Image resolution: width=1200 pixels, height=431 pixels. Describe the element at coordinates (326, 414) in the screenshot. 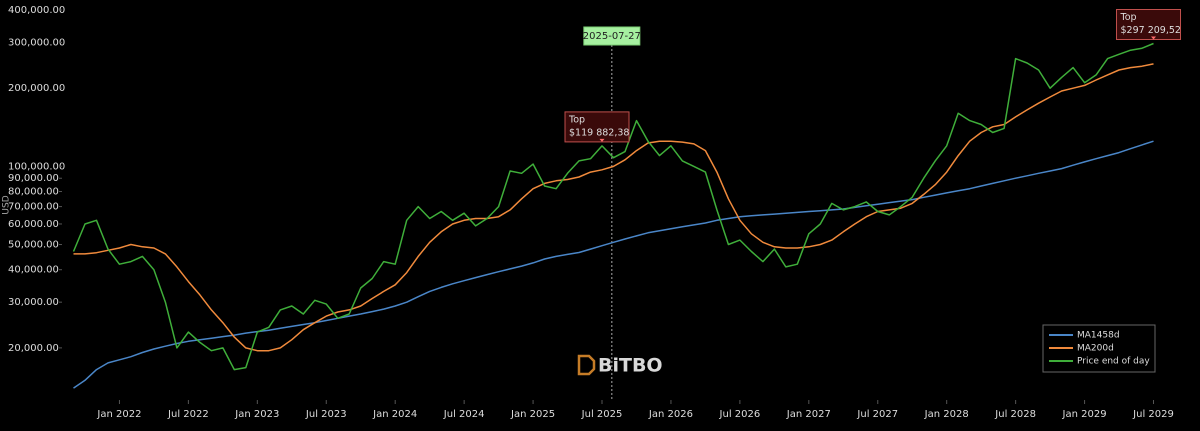

I see `x-tick-label: Jul 2023` at that location.